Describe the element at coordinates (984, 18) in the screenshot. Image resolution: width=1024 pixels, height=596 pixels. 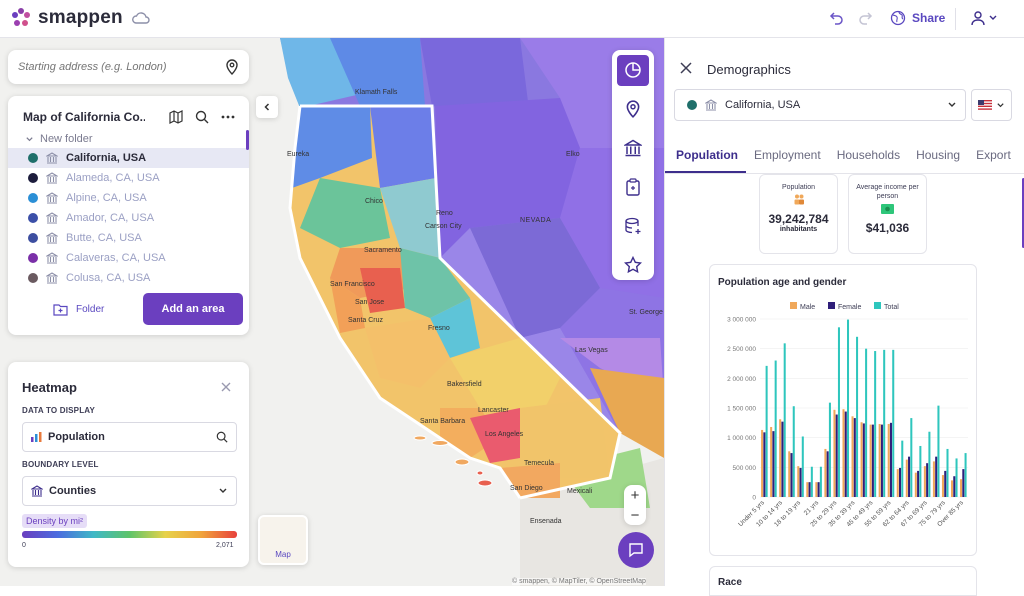
I see `user-menu` at that location.